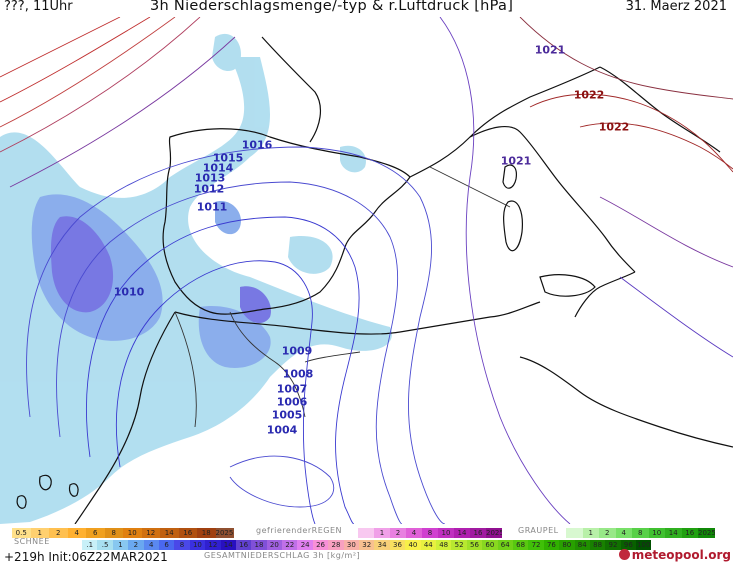  I want to click on legend-swatch: .1, so click(90, 545).